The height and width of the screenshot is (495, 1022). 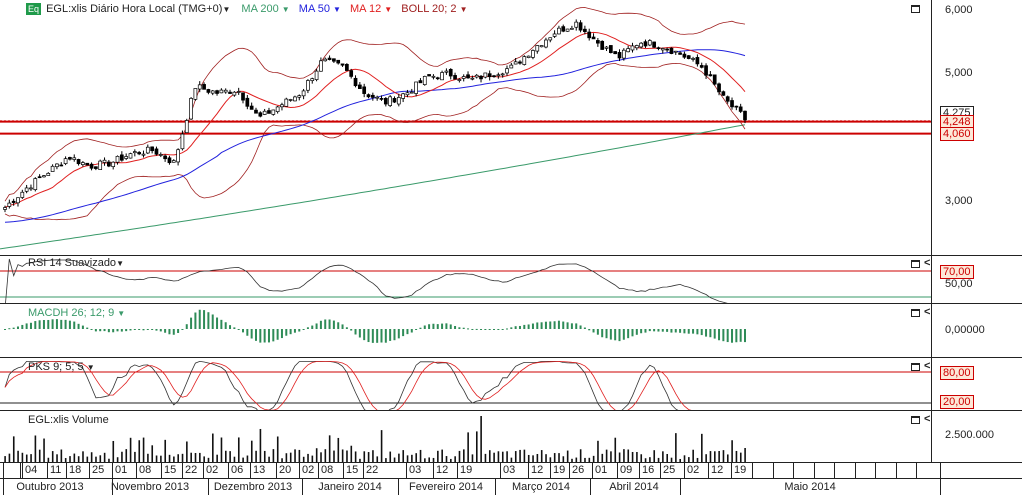 What do you see at coordinates (68, 420) in the screenshot?
I see `volume-title: EGL:xlis Volume` at bounding box center [68, 420].